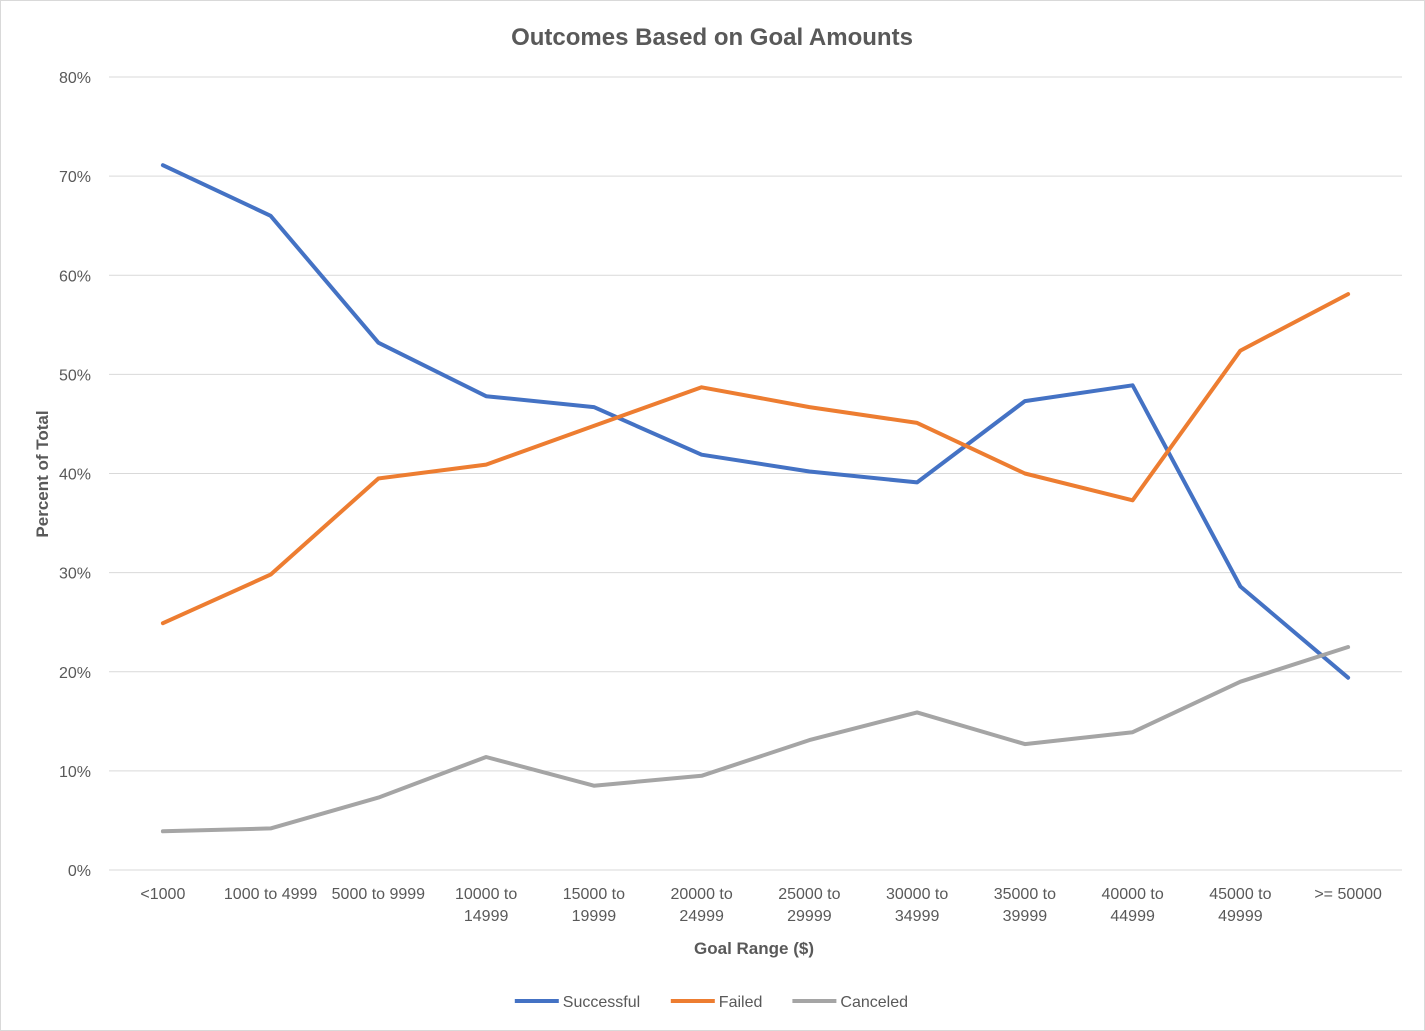 The image size is (1425, 1031). What do you see at coordinates (75, 772) in the screenshot?
I see `y-tick-label: 10%` at bounding box center [75, 772].